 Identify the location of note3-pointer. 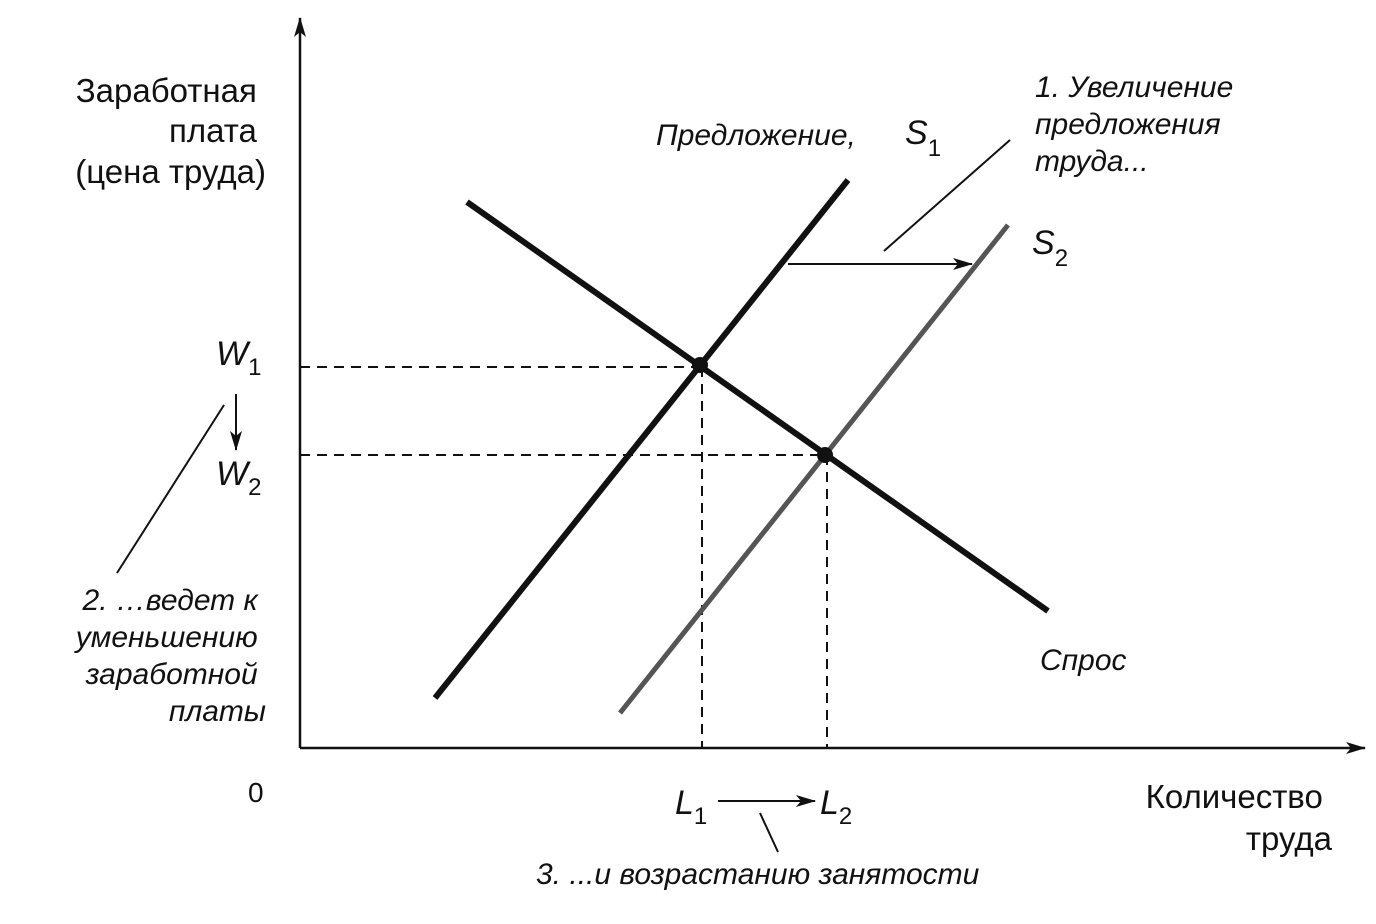
(769, 832).